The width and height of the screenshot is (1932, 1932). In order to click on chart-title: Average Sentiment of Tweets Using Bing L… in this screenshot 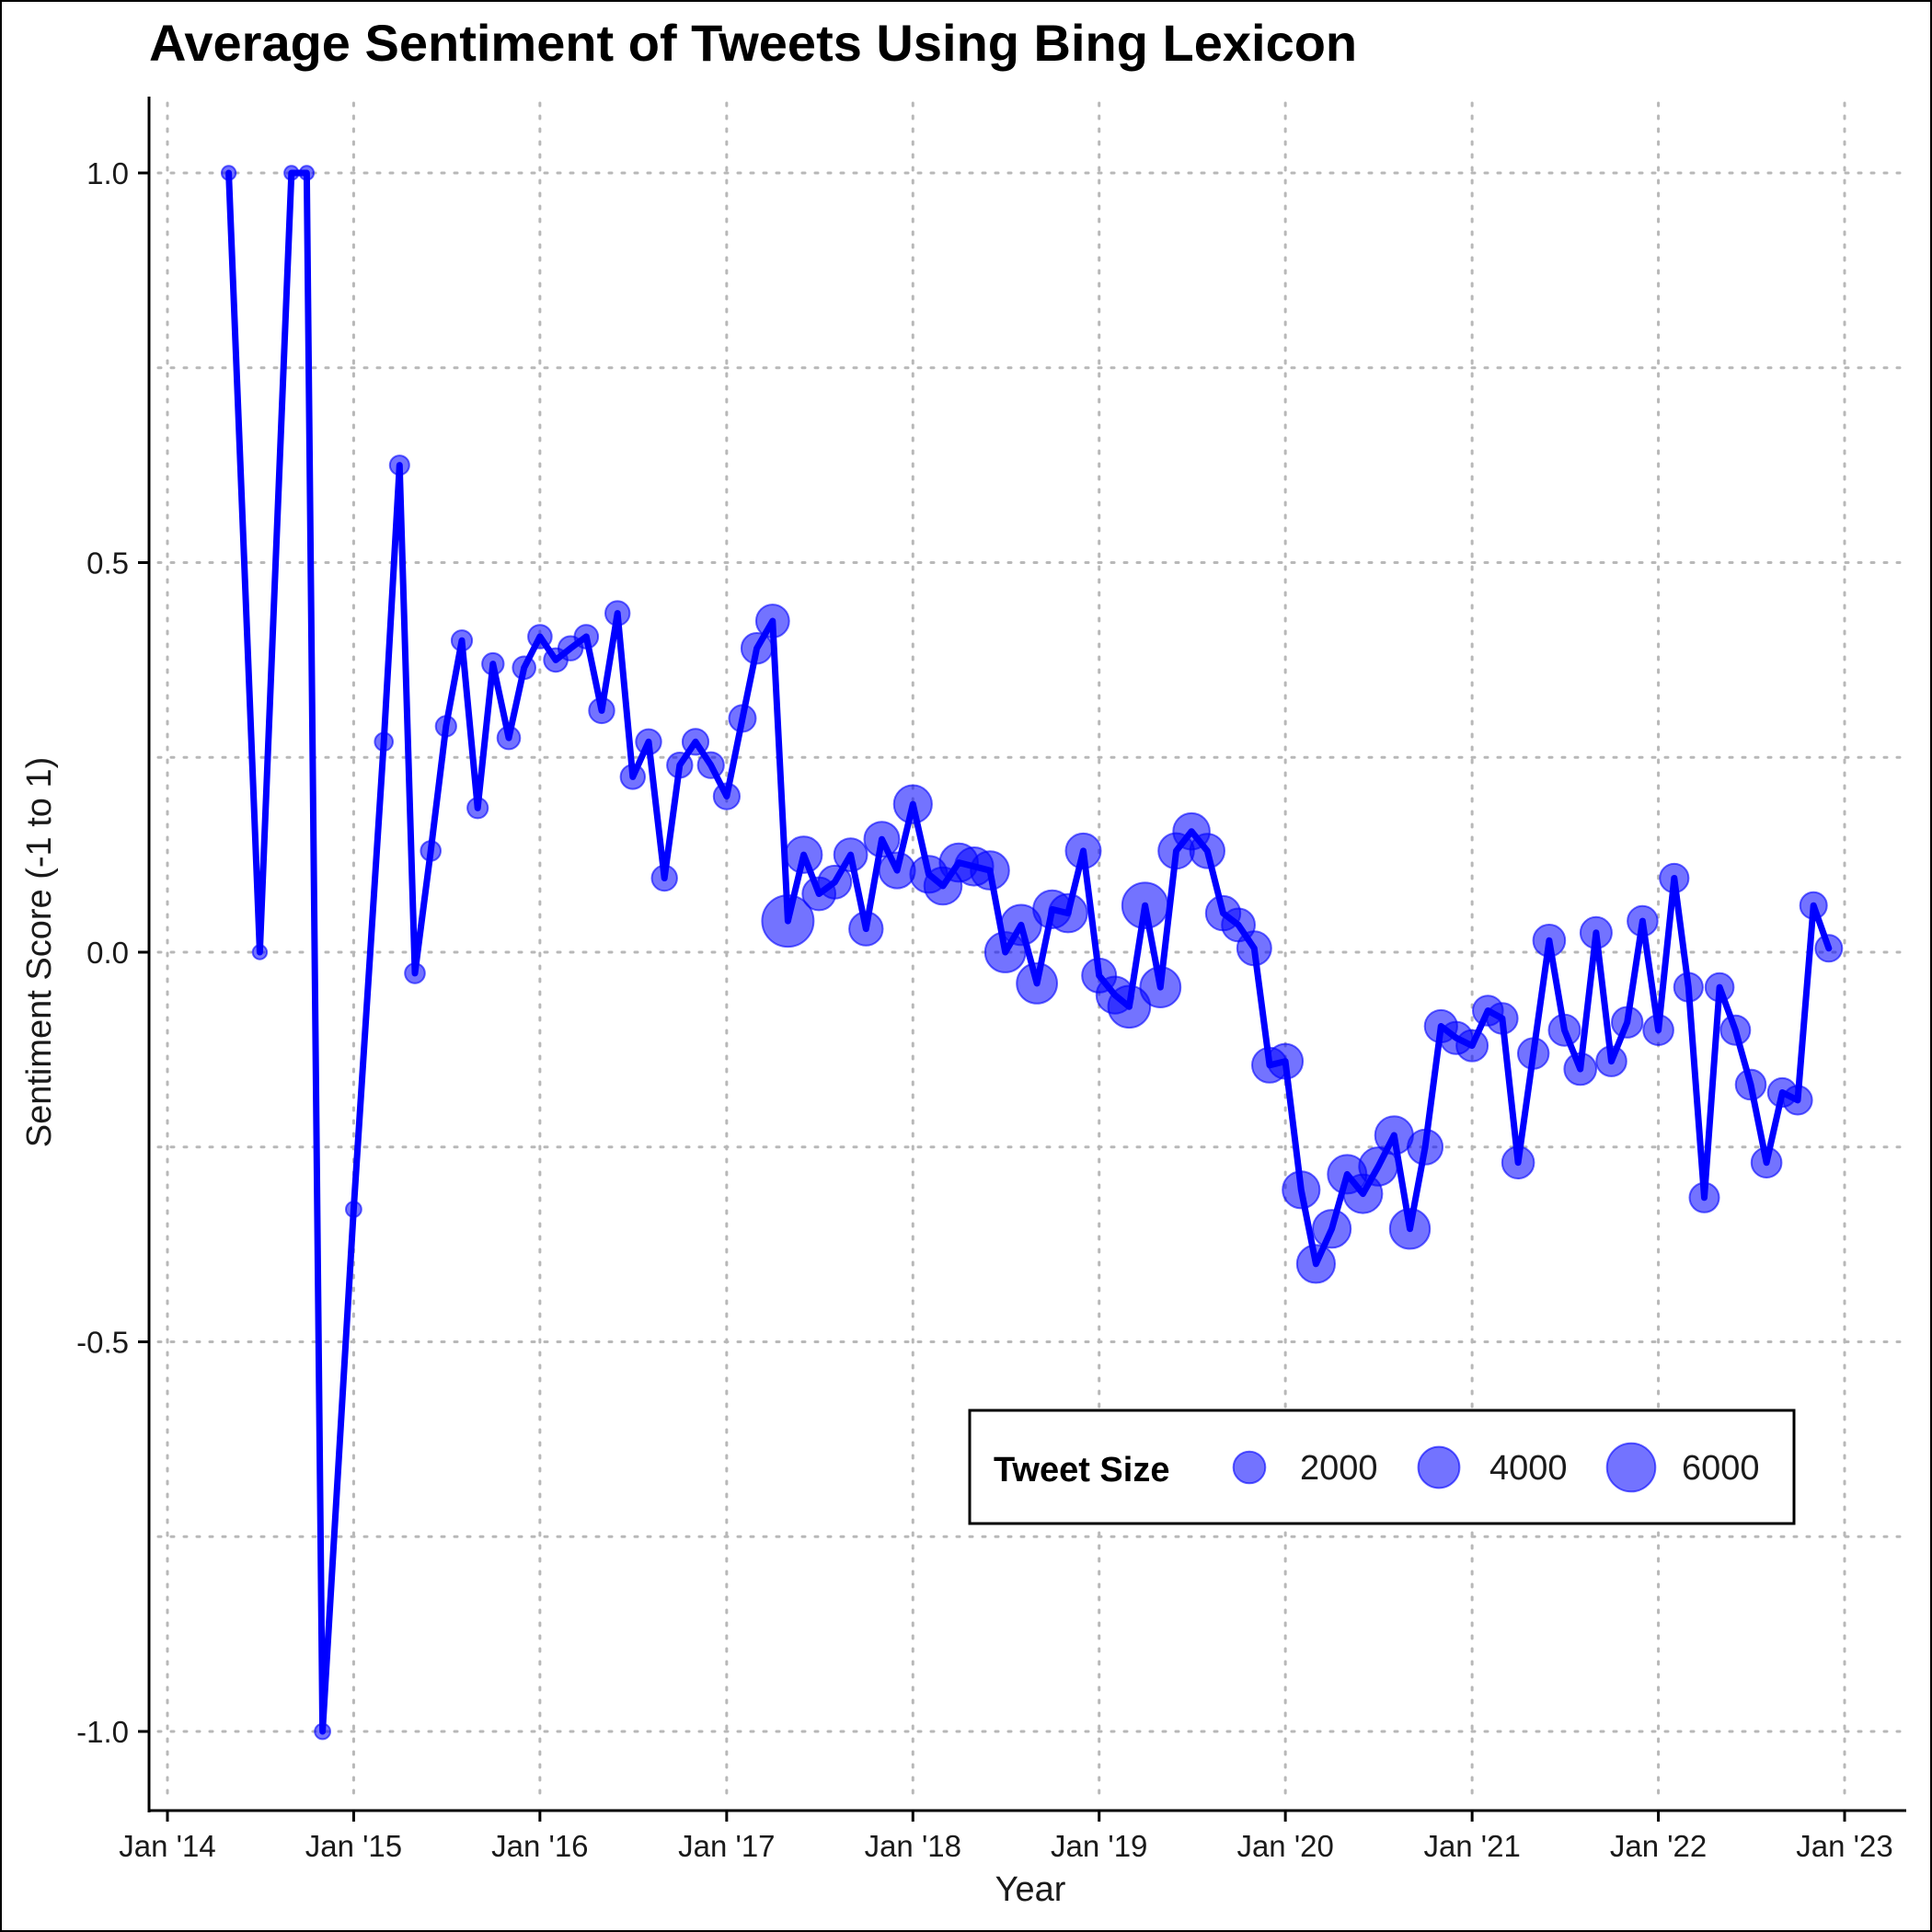, I will do `click(753, 43)`.